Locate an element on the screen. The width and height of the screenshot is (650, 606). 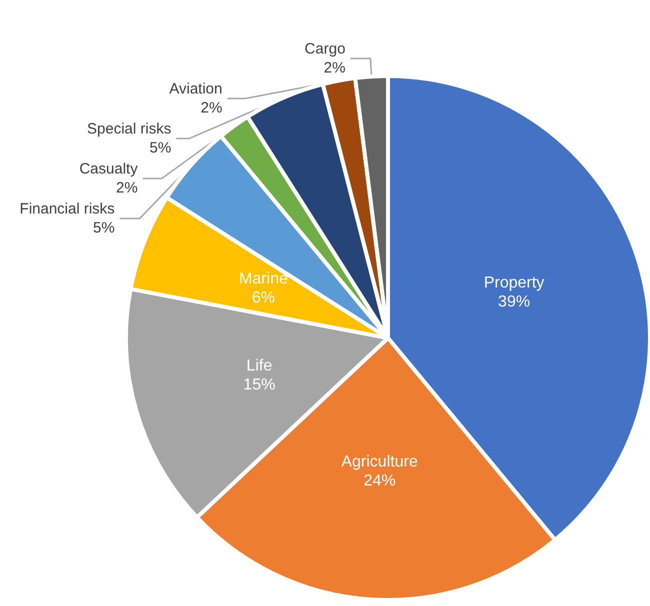
data-label: 15% is located at coordinates (259, 385).